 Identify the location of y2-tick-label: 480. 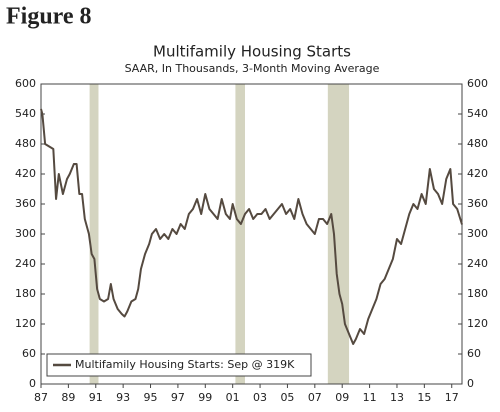
(477, 143).